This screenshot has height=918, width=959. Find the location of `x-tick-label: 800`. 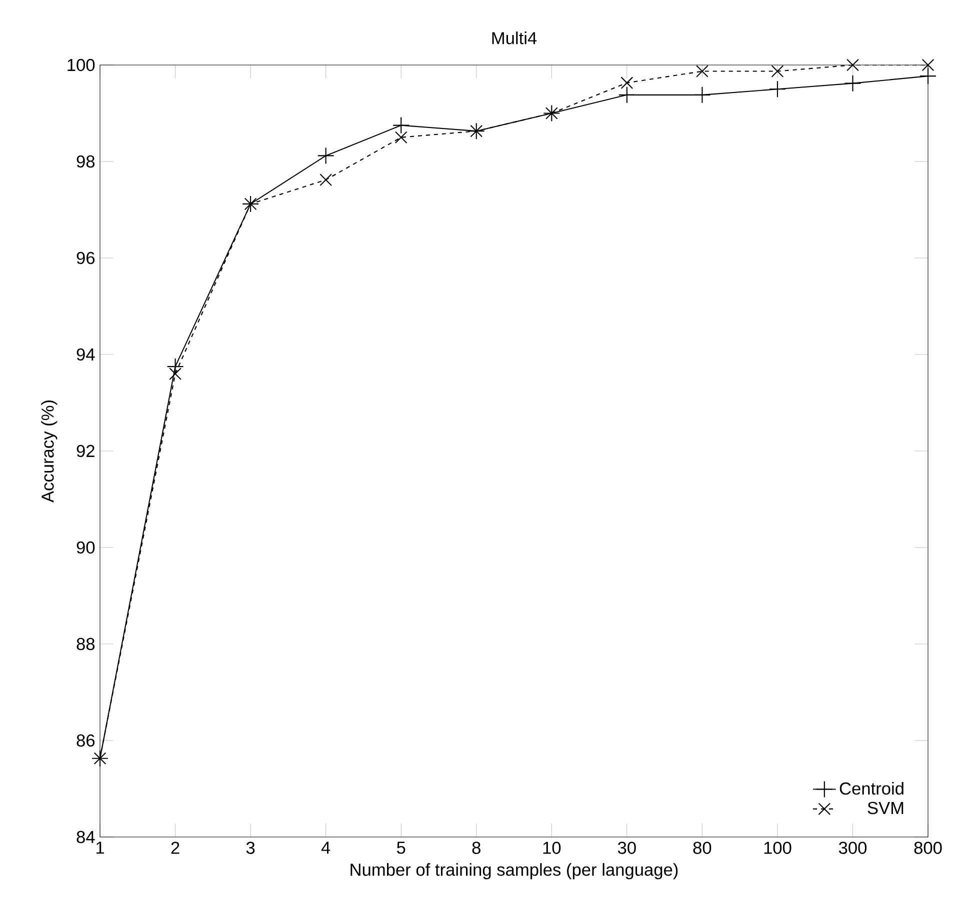

x-tick-label: 800 is located at coordinates (928, 848).